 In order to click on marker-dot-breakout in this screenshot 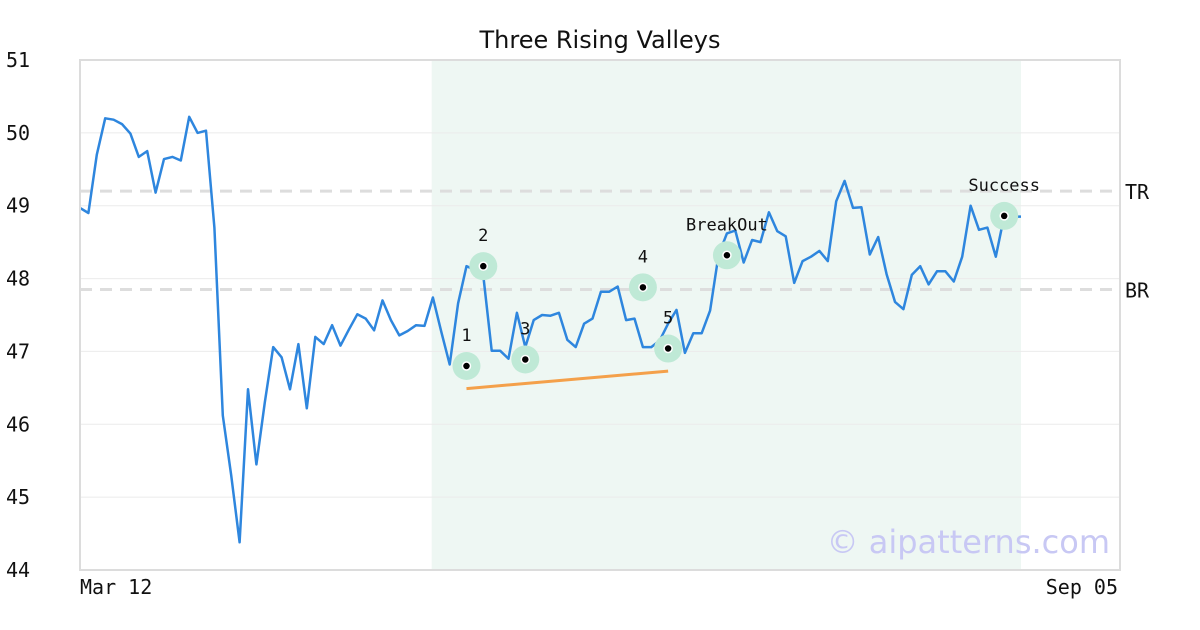, I will do `click(727, 255)`.